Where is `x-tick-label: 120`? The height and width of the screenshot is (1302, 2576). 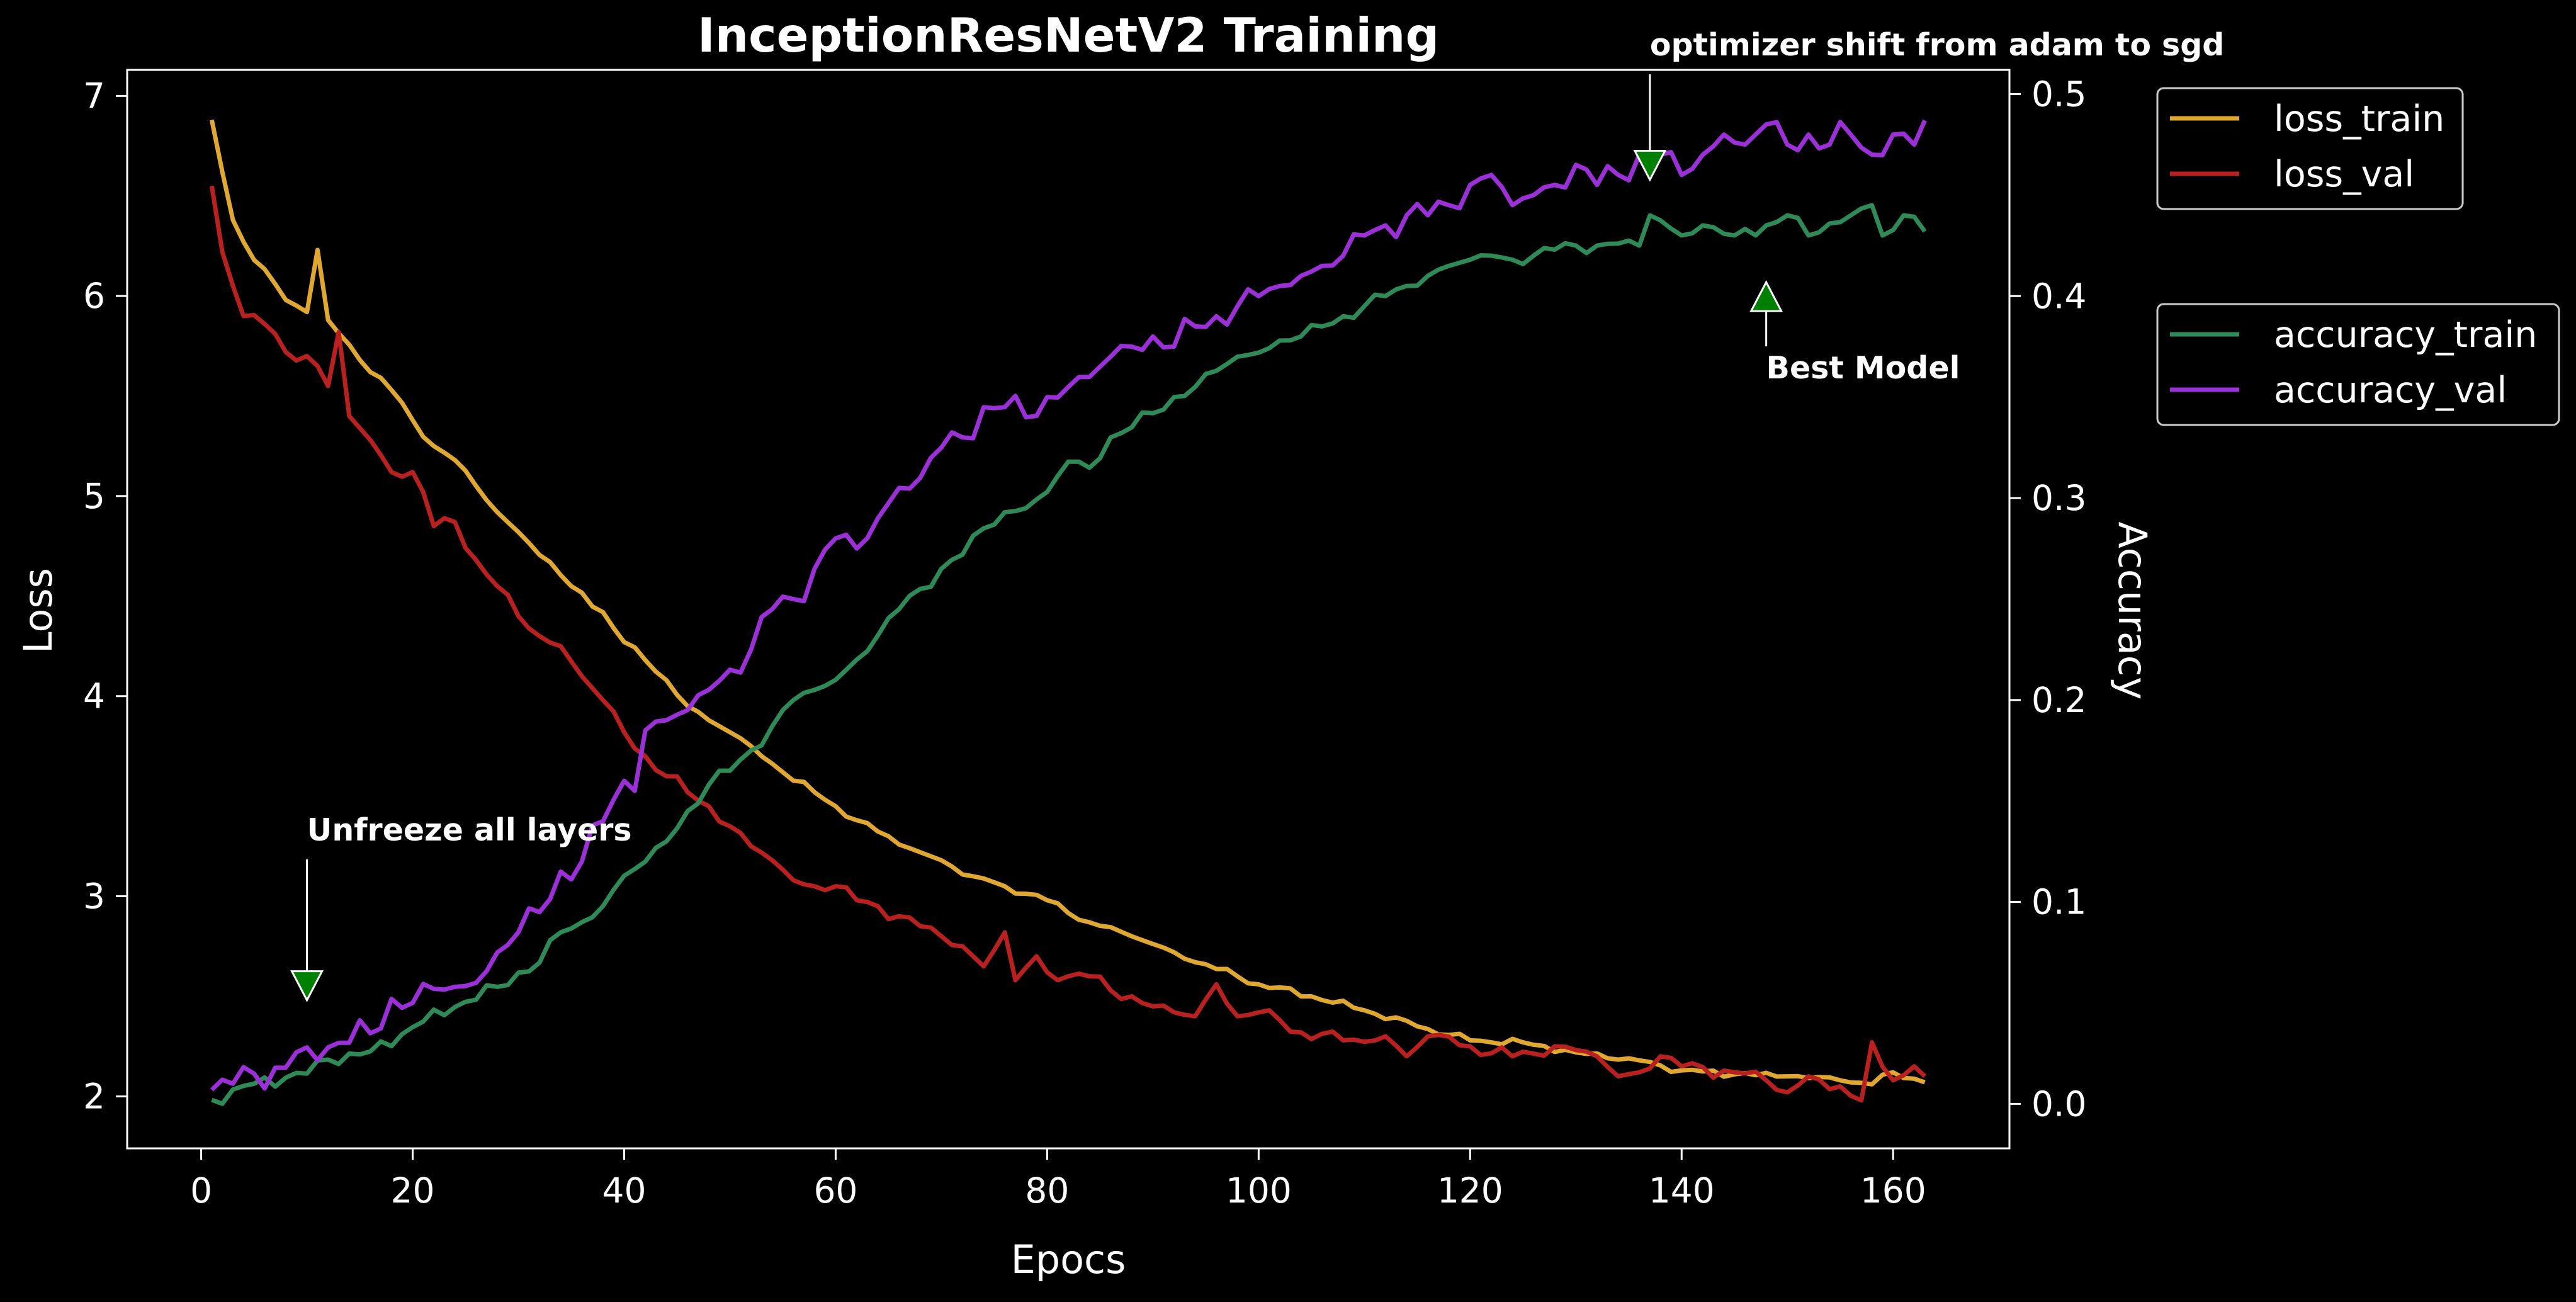
x-tick-label: 120 is located at coordinates (1470, 1190).